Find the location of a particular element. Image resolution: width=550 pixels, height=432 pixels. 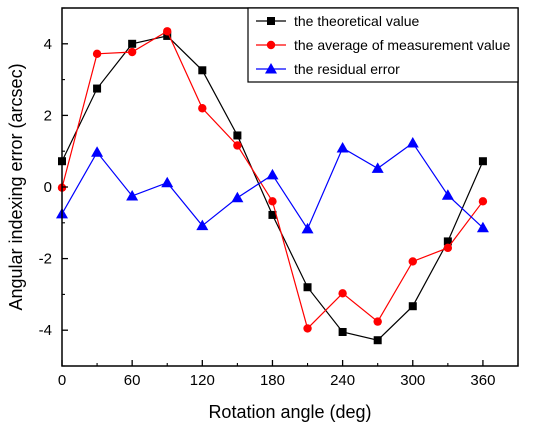

x-tick-label: 300 is located at coordinates (412, 380).